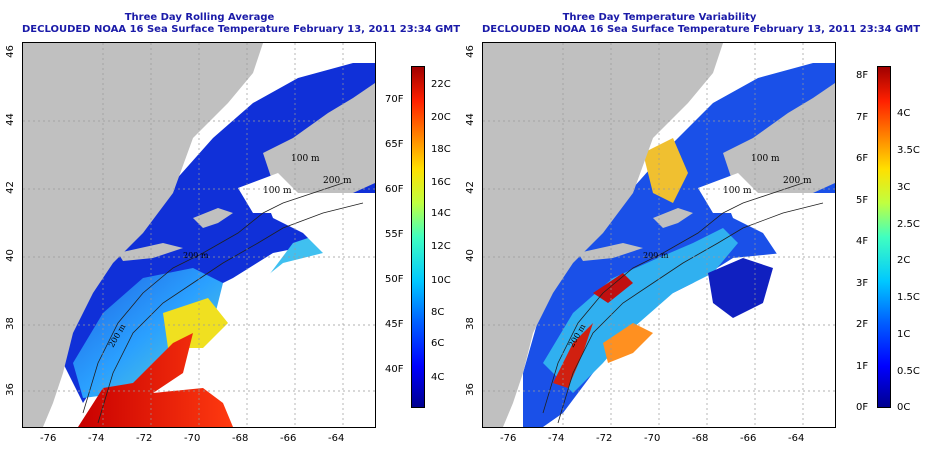  Describe the element at coordinates (48, 438) in the screenshot. I see `left-x-tick: -76` at that location.